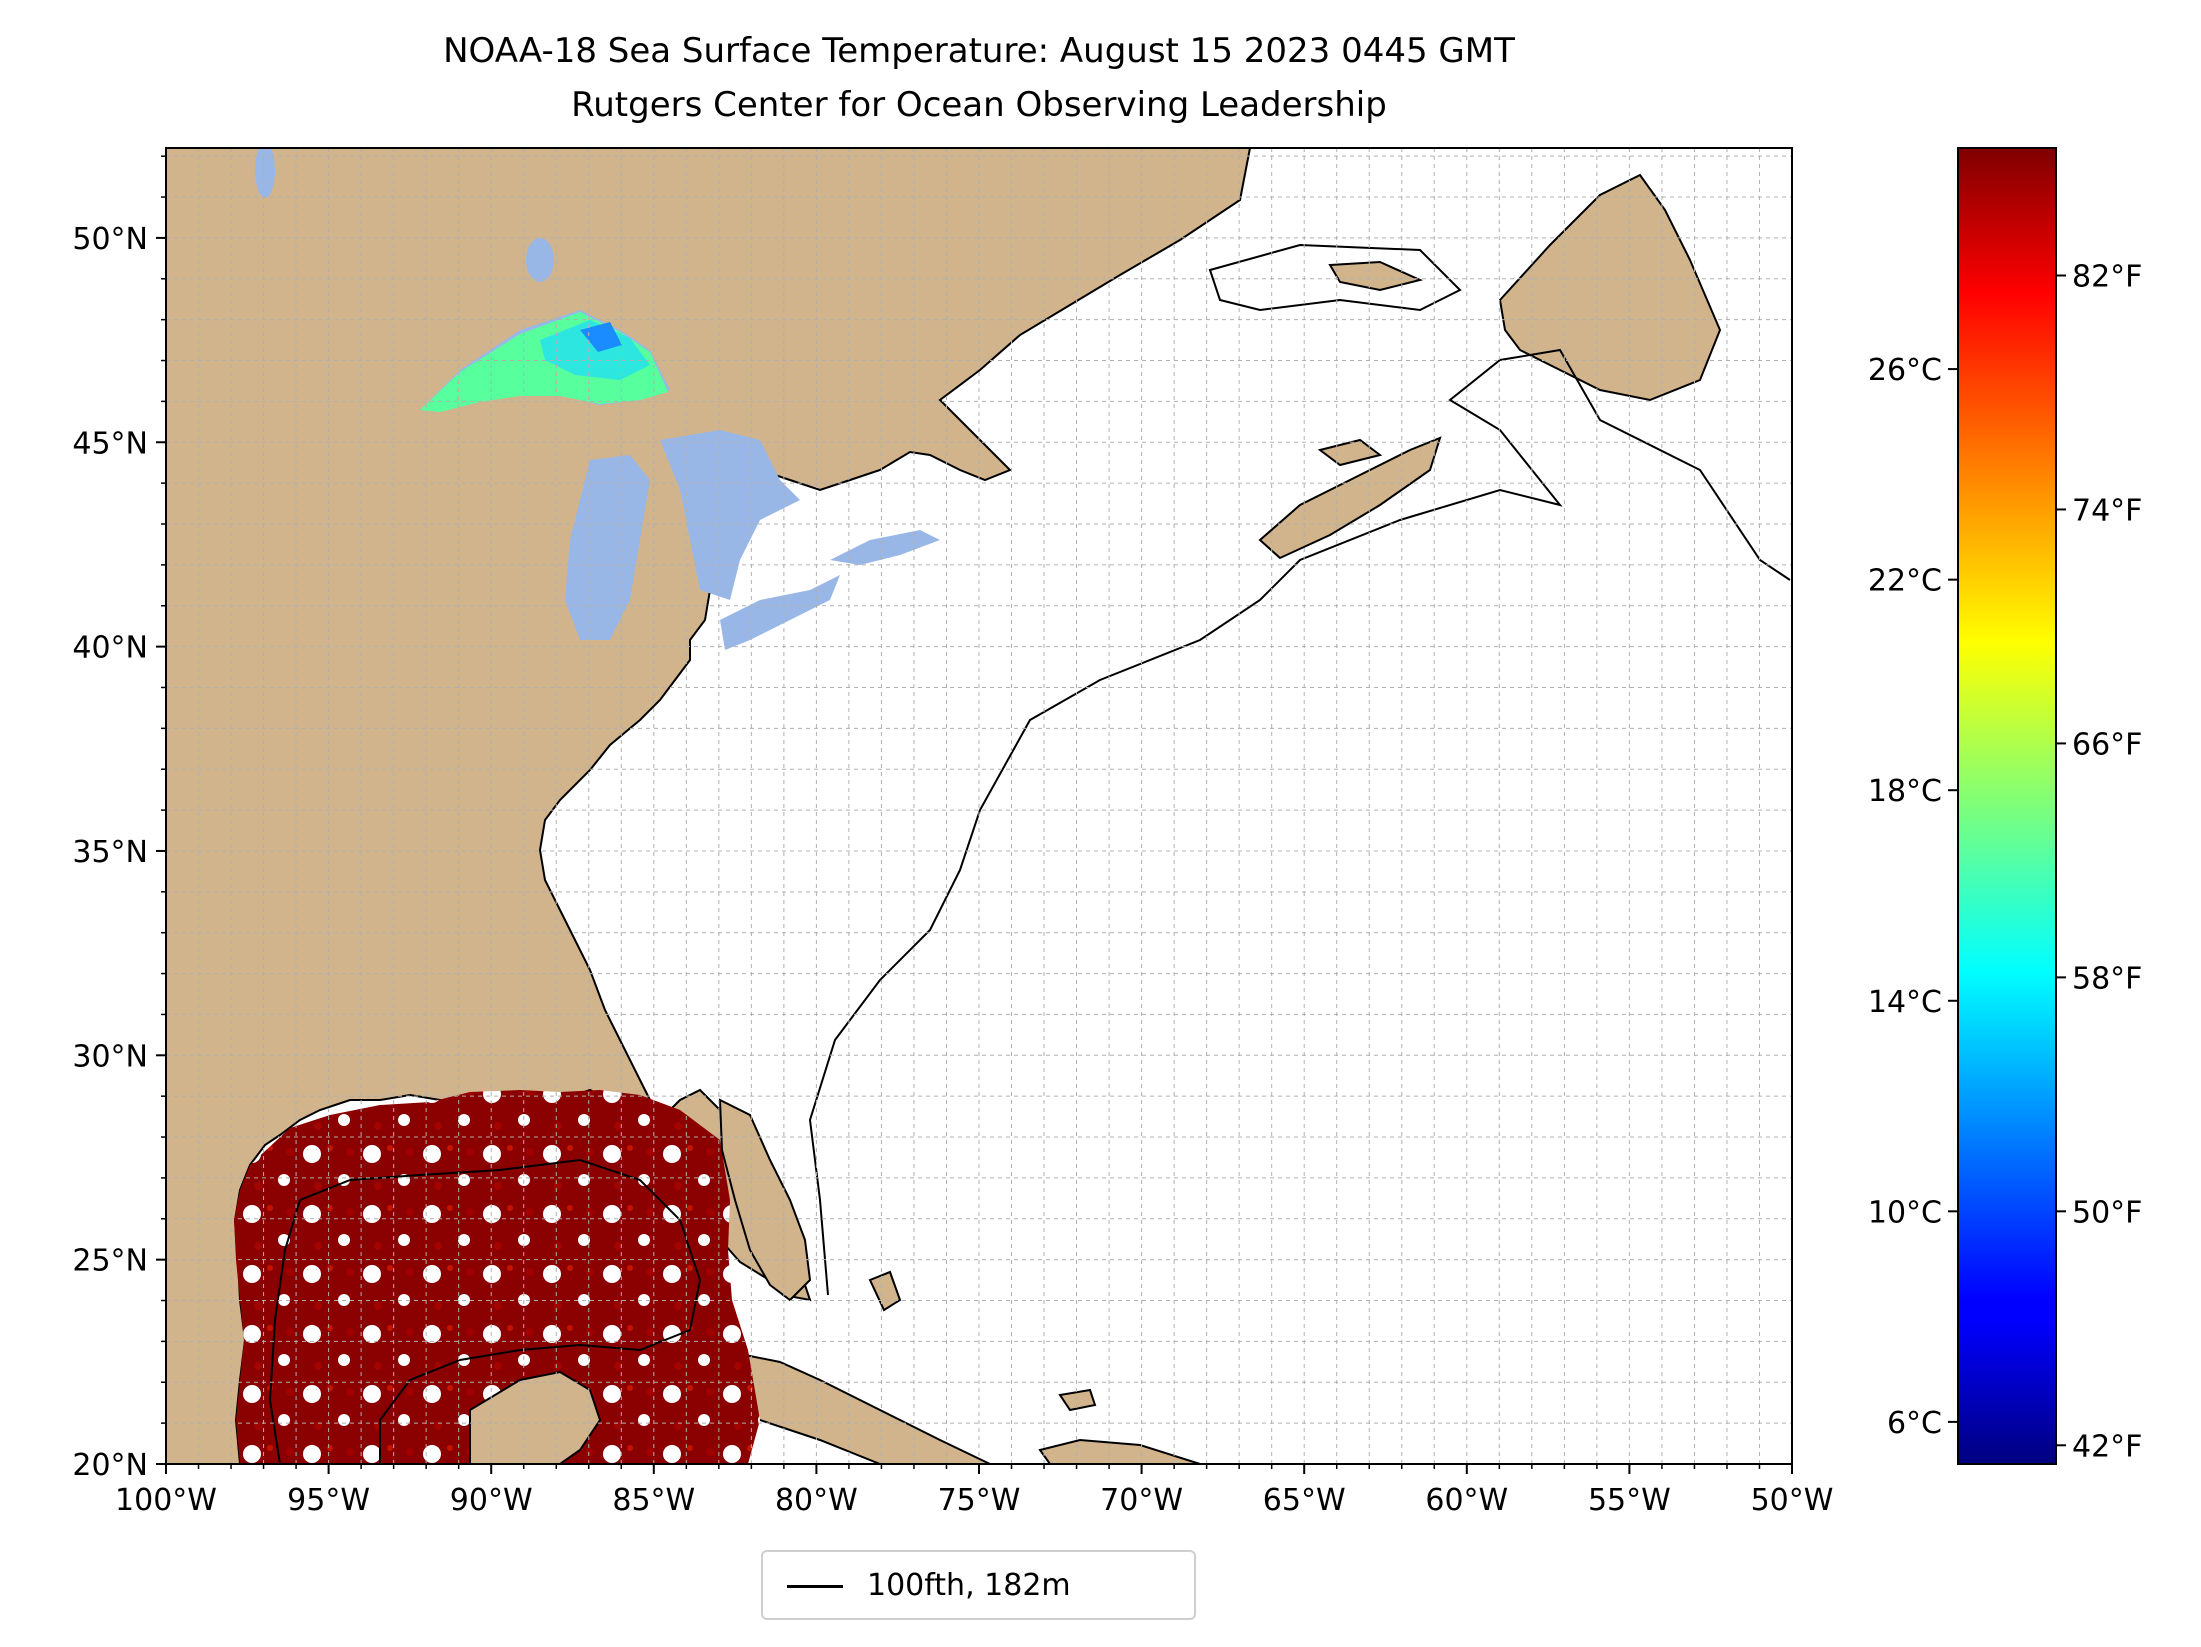 Image resolution: width=2201 pixels, height=1647 pixels. I want to click on land-hispaniola, so click(1119, 1451).